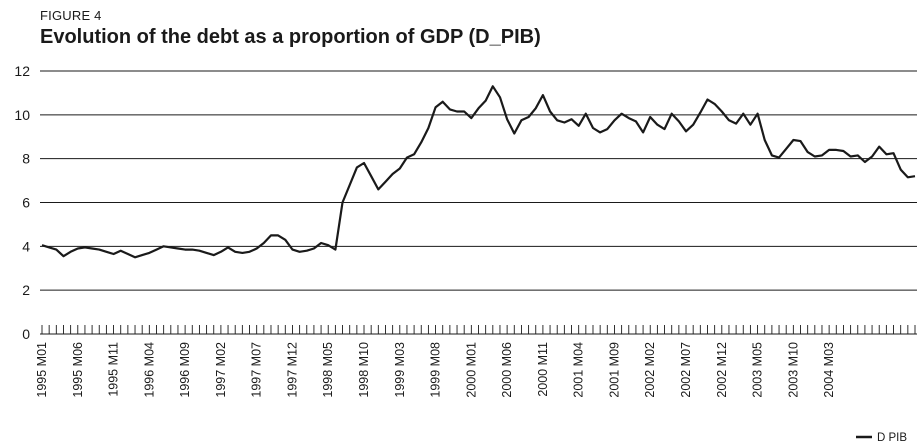  I want to click on x-tick-label: 2003 M05, so click(758, 370).